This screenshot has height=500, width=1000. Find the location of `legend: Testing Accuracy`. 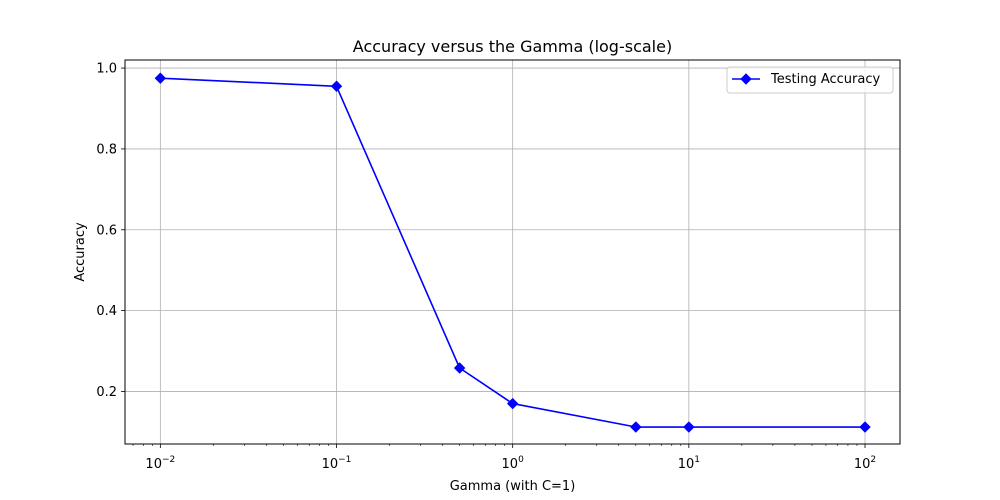

legend: Testing Accuracy is located at coordinates (810, 80).